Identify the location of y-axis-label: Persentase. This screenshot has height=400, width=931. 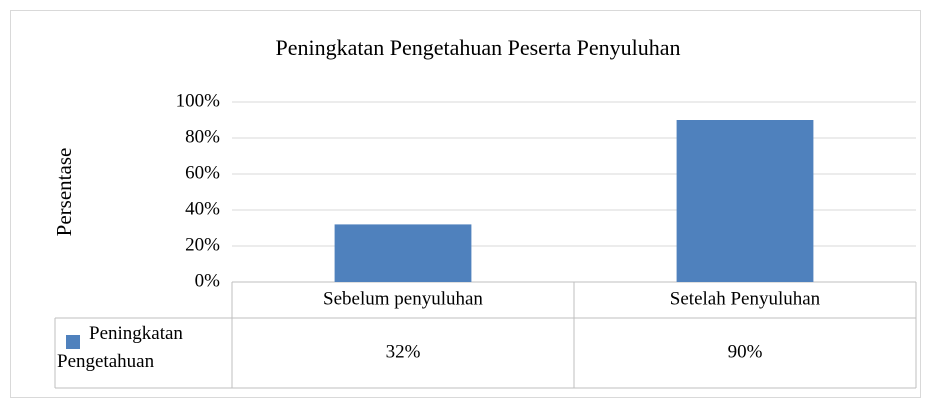
(64, 192).